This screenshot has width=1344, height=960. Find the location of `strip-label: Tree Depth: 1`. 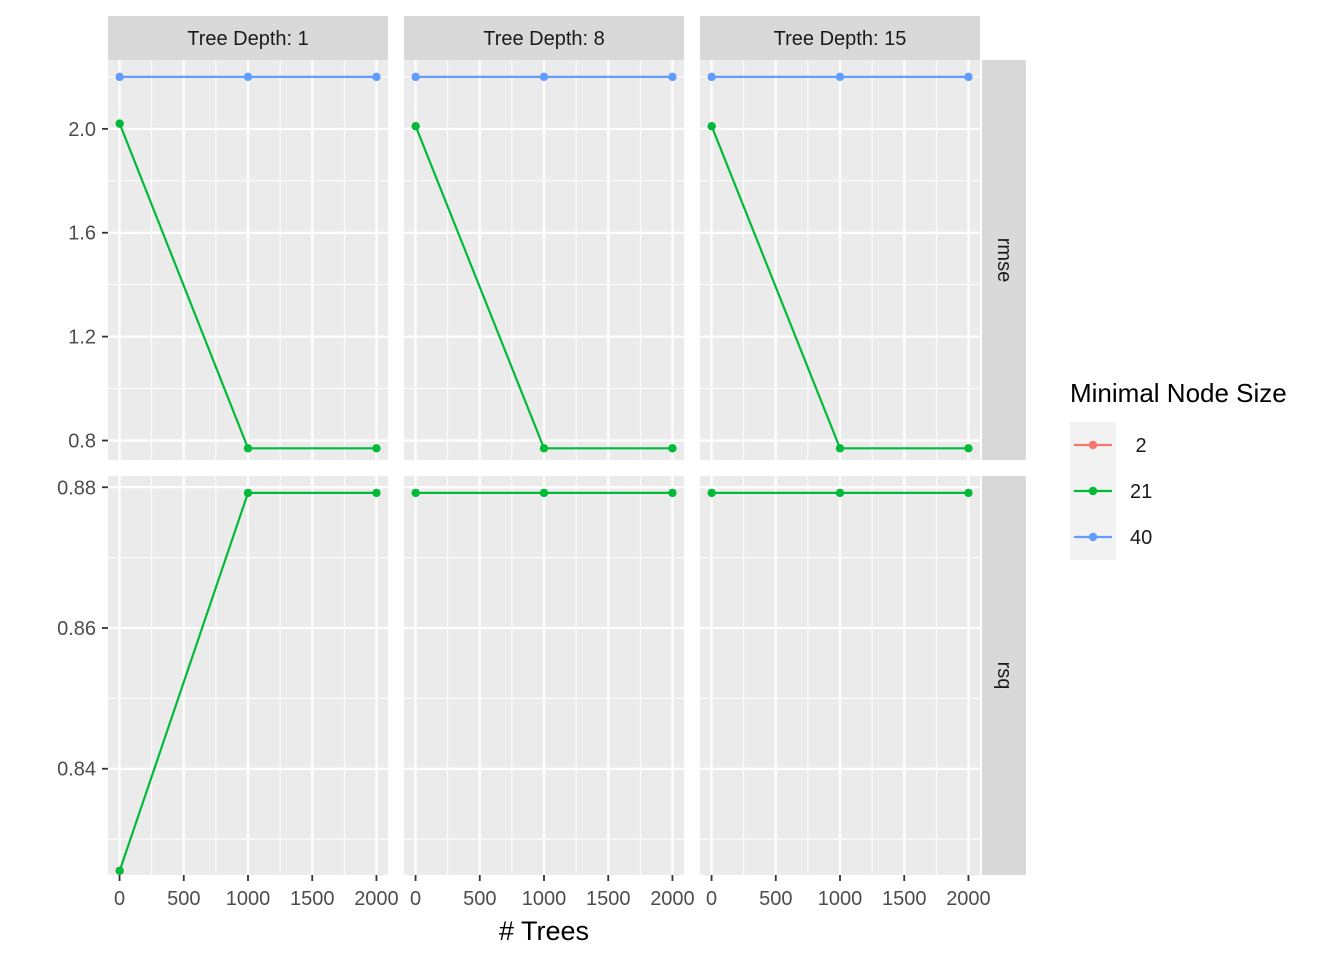

strip-label: Tree Depth: 1 is located at coordinates (248, 39).